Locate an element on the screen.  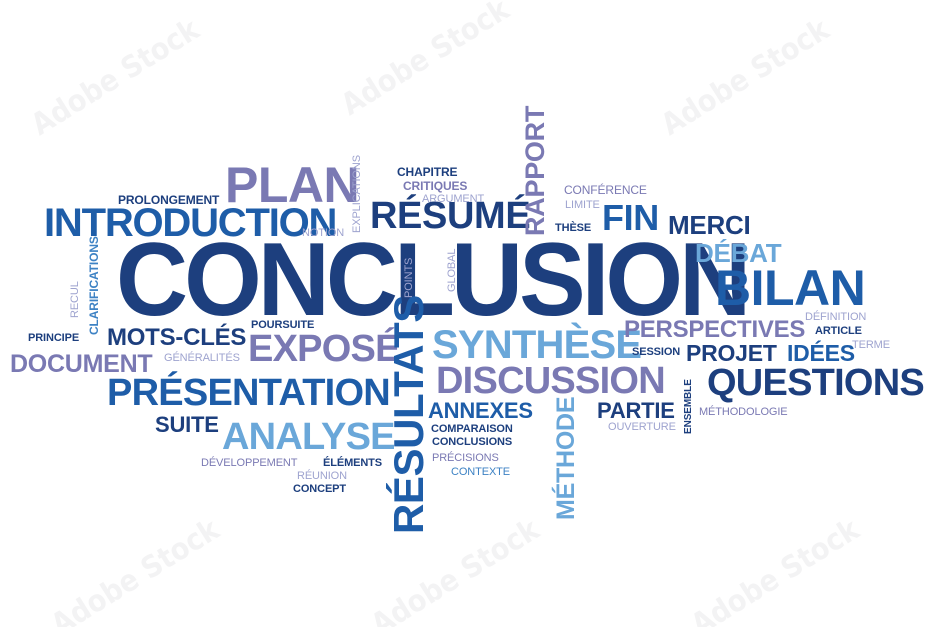
word-expose: EXPOSÉ is located at coordinates (324, 349).